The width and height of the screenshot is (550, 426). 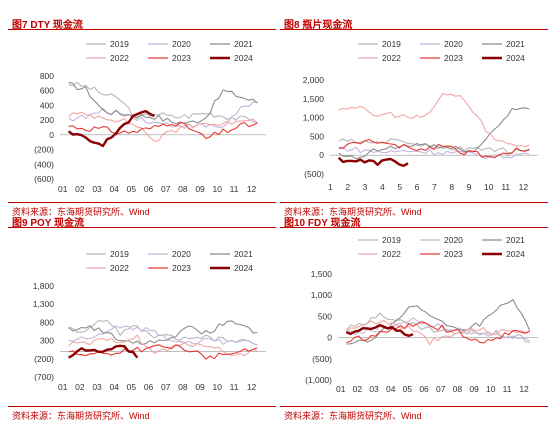 What do you see at coordinates (469, 187) in the screenshot?
I see `x-tick-label: 9` at bounding box center [469, 187].